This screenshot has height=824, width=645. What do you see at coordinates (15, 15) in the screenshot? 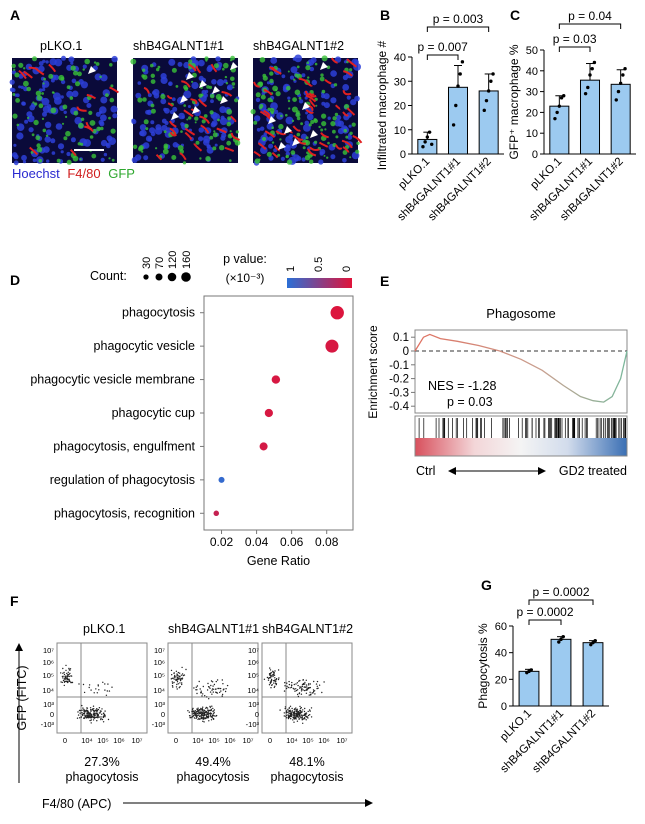
I see `panel-letter-a: A` at bounding box center [15, 15].